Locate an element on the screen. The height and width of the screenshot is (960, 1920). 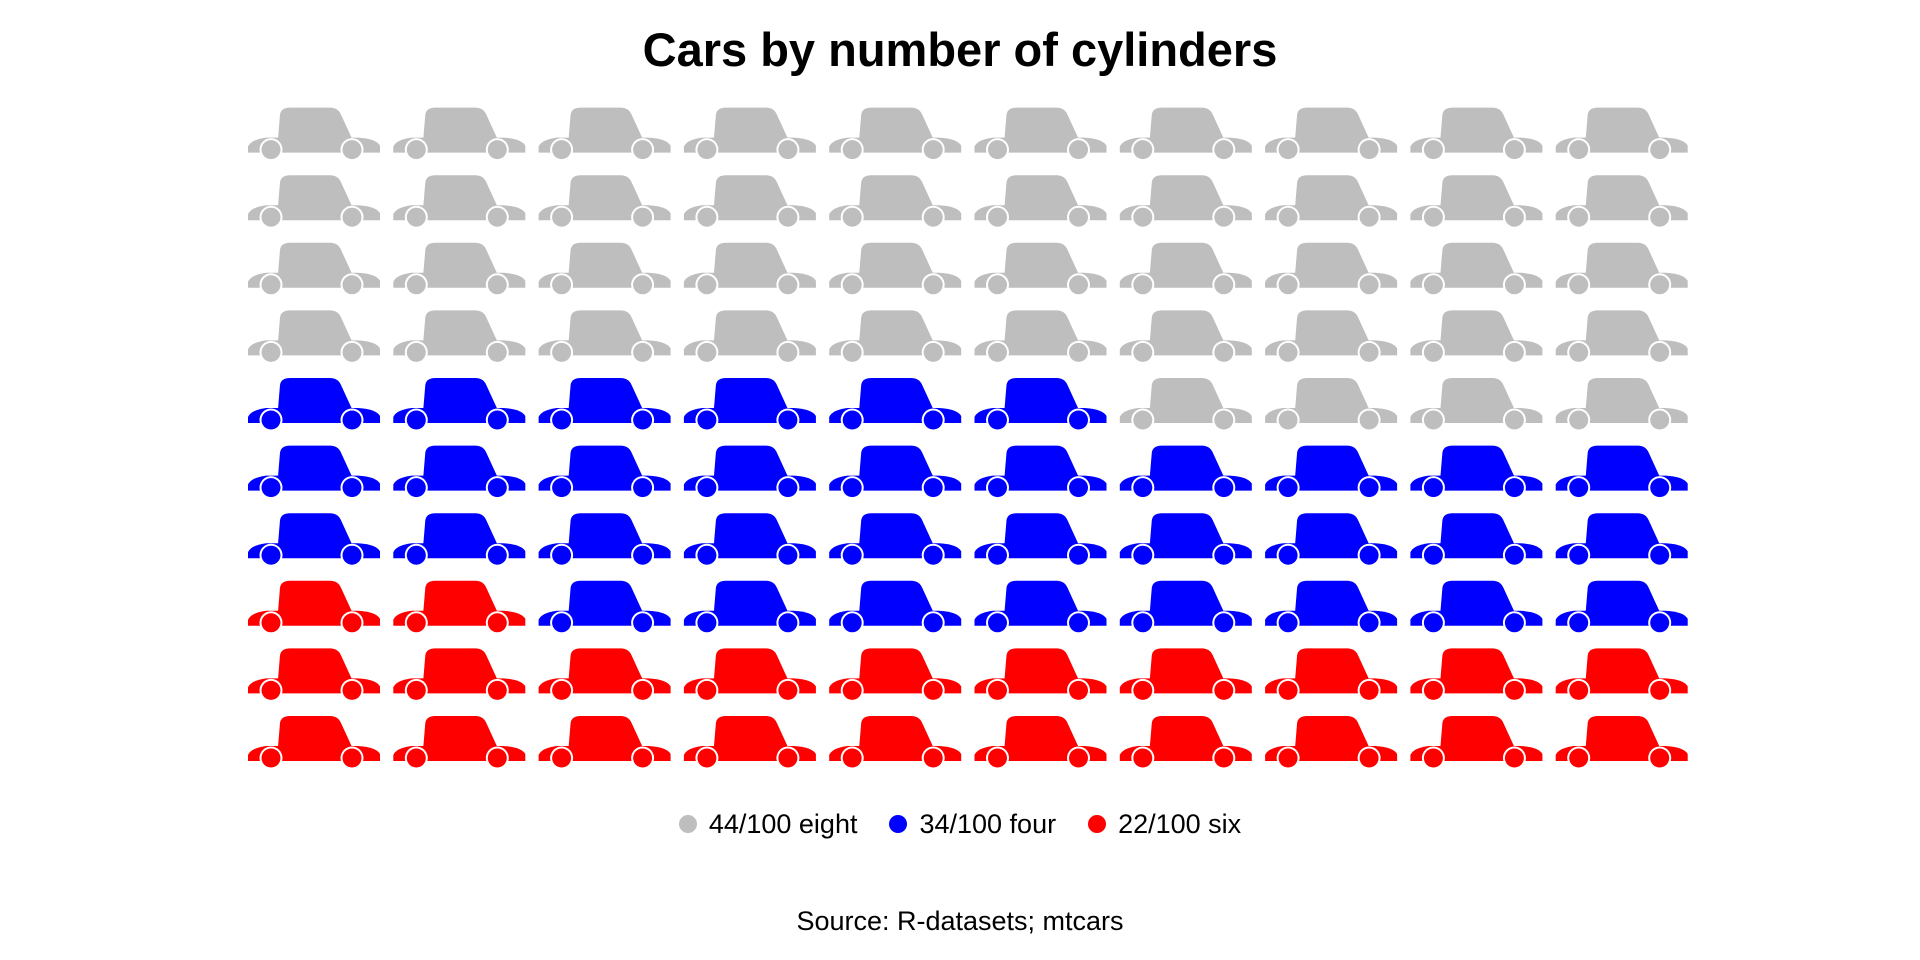
chart-title: Cars by number of cylinders is located at coordinates (960, 49).